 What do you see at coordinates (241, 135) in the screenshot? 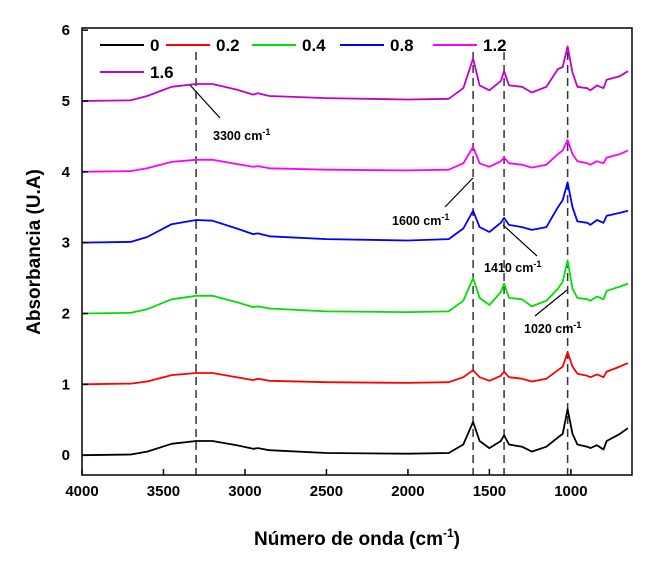
I see `annotation-3300: 3300 cm-1` at bounding box center [241, 135].